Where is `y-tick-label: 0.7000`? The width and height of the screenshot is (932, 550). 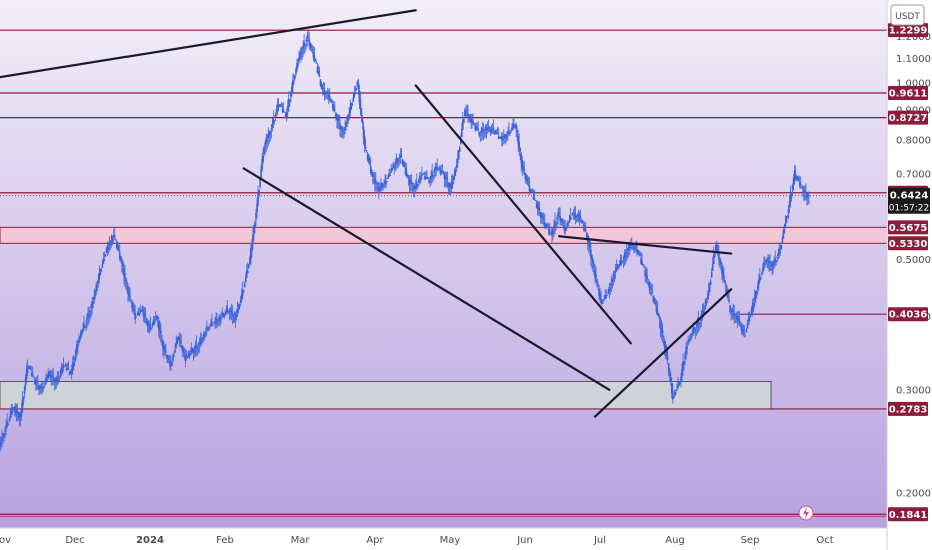
y-tick-label: 0.7000 is located at coordinates (913, 174).